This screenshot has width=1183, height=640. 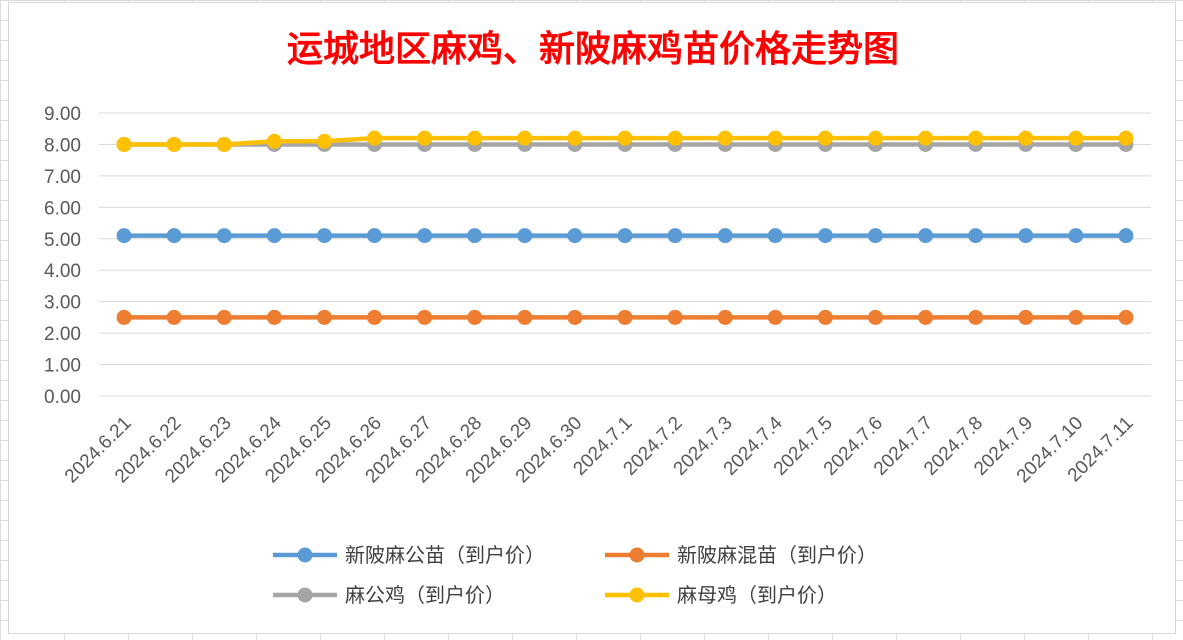 I want to click on y-tick-label: 7.00, so click(x=62, y=177).